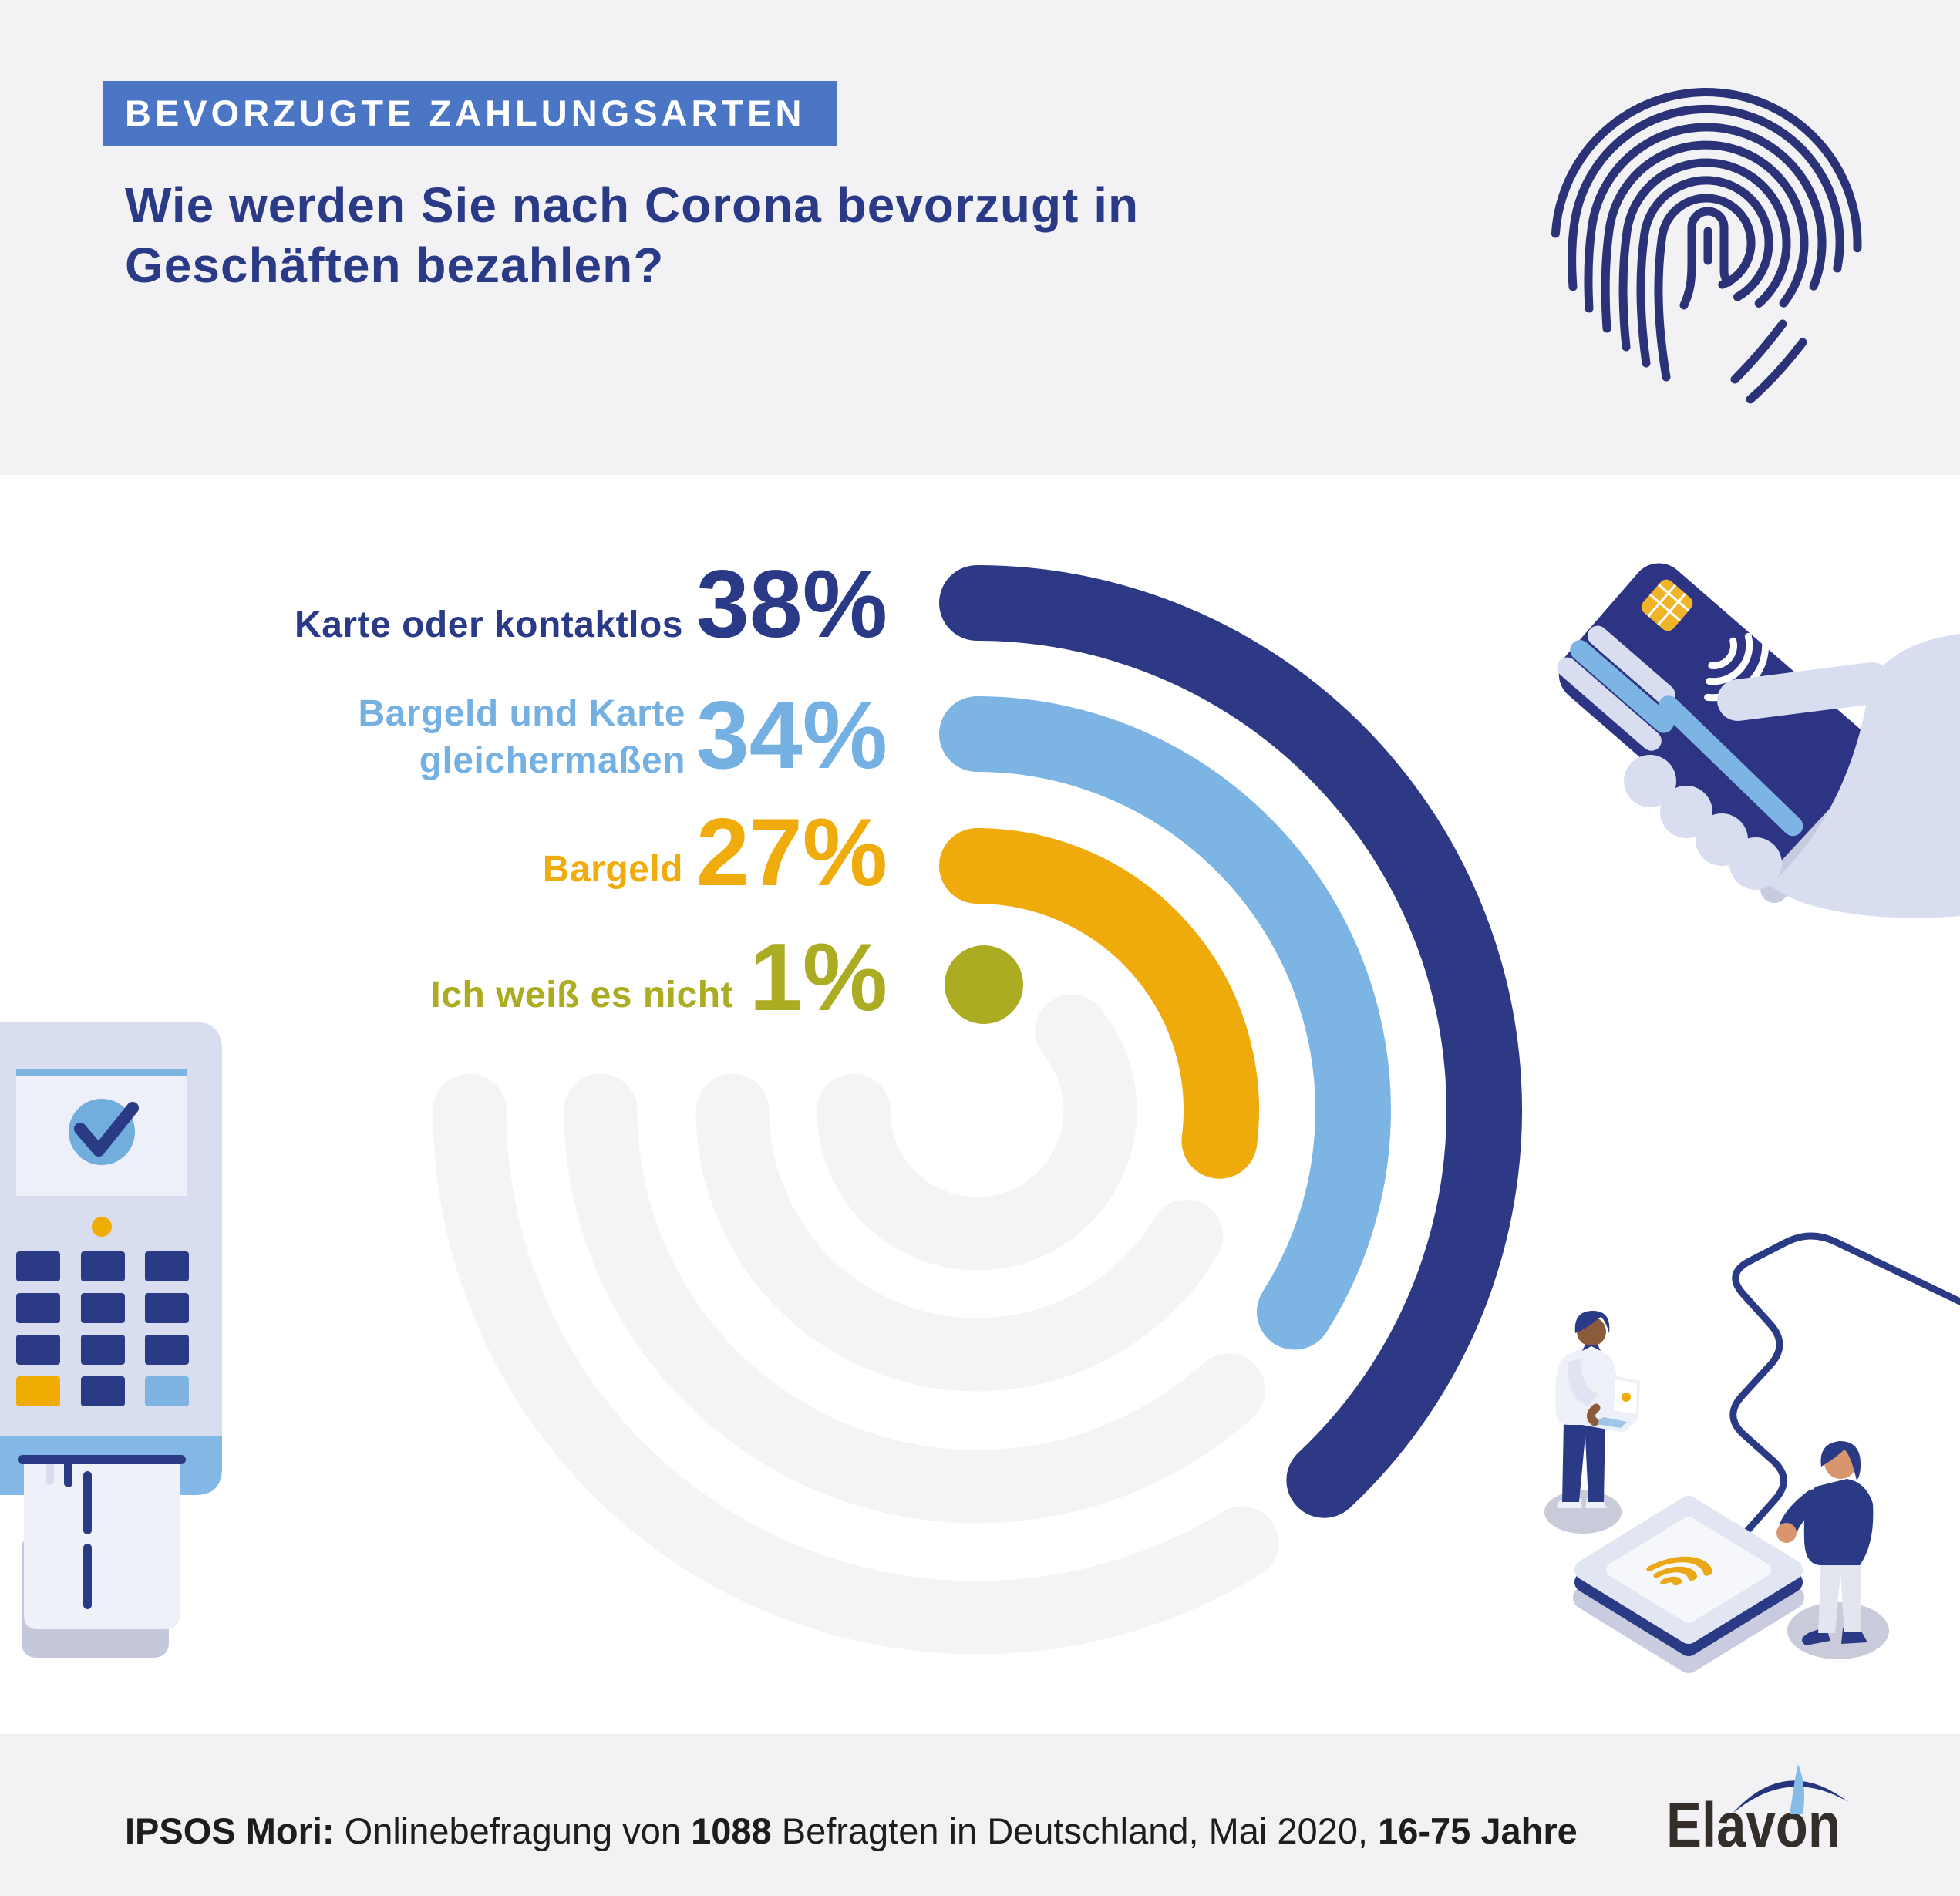 The width and height of the screenshot is (1960, 1896). What do you see at coordinates (818, 977) in the screenshot?
I see `svg-text: 1%` at bounding box center [818, 977].